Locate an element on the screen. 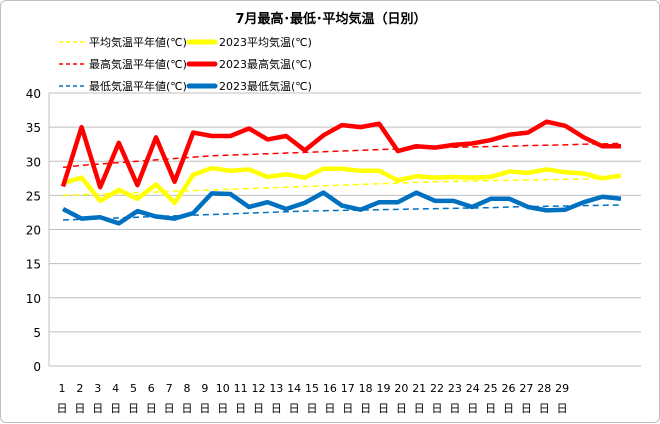 Image resolution: width=660 pixels, height=424 pixels. y-tick-label: 0 is located at coordinates (37, 367).